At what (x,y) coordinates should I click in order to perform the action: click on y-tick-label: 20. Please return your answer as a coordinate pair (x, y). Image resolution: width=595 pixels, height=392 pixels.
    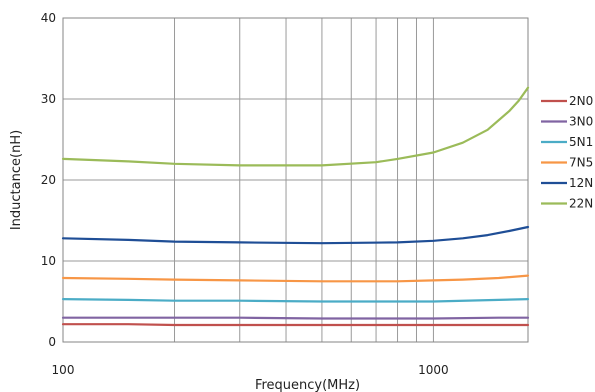
    Looking at the image, I should click on (48, 180).